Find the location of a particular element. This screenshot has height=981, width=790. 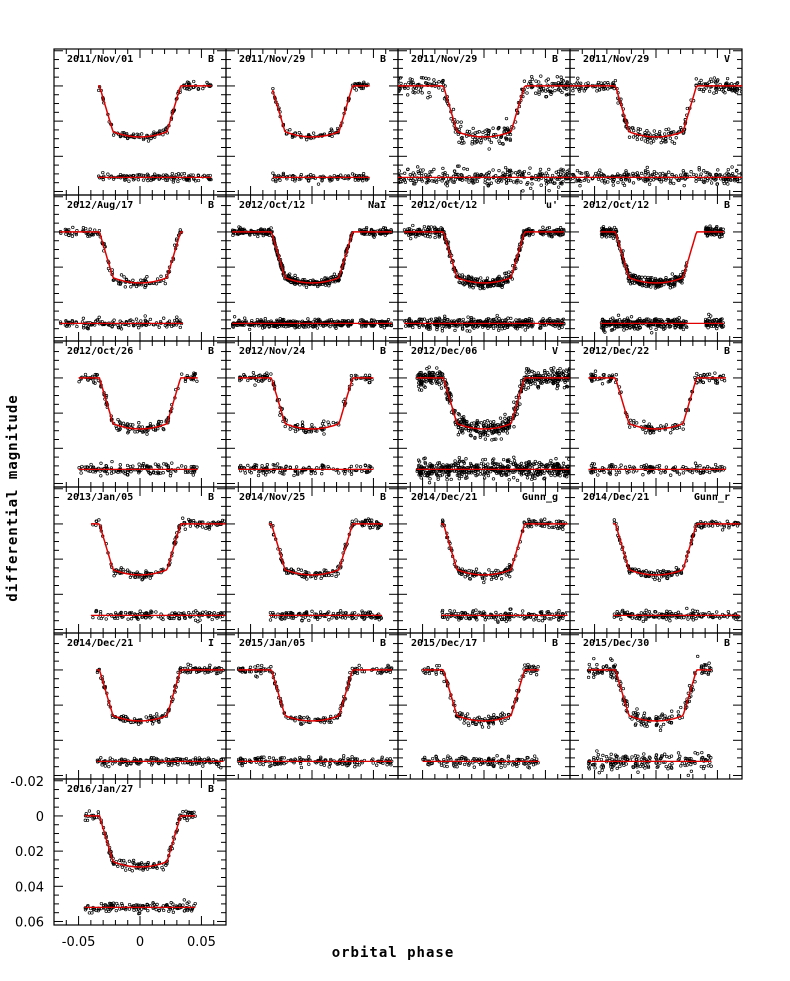

panel: 2012/Aug/17 B is located at coordinates (140, 268).